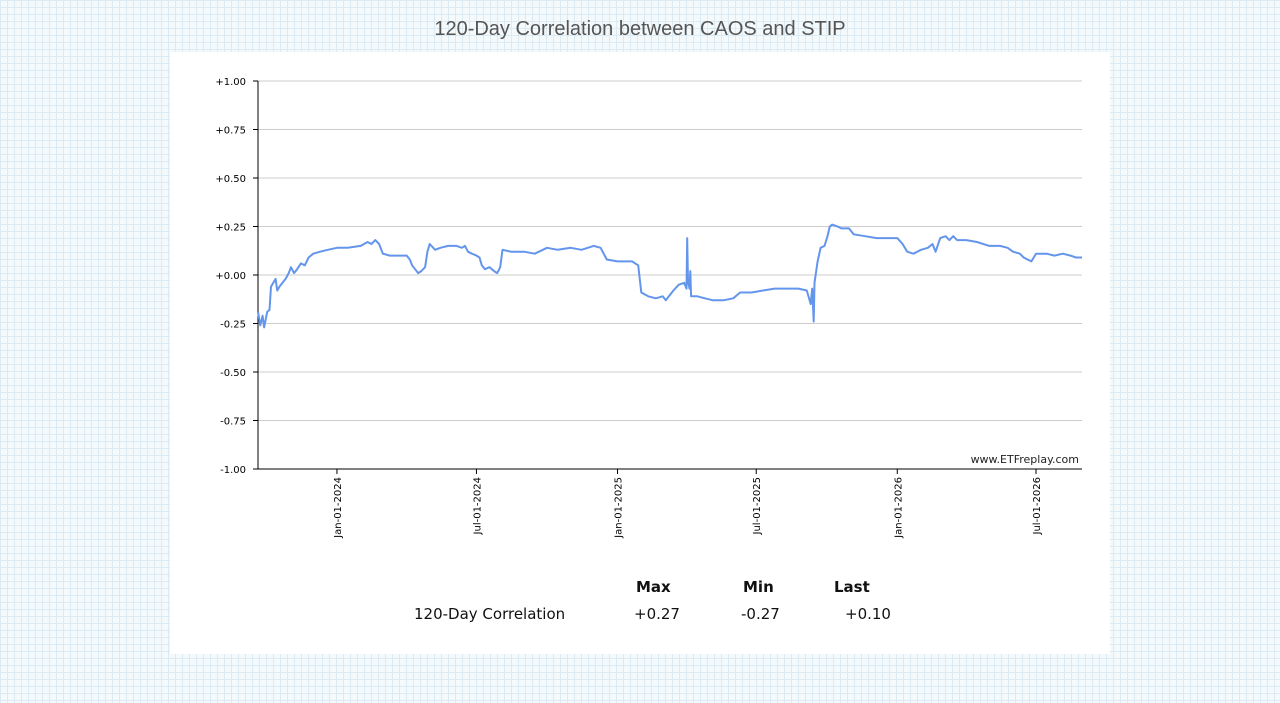 This screenshot has width=1280, height=703. I want to click on y-tick-label: +0.25, so click(230, 228).